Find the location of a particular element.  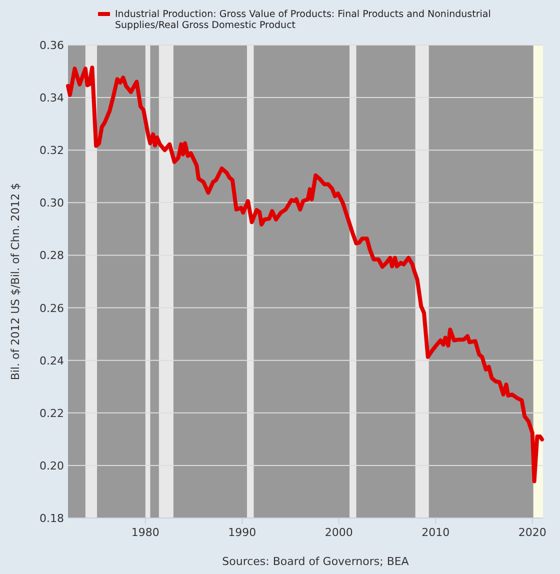

source-note: Sources: Board of Governors; BEA is located at coordinates (316, 561).